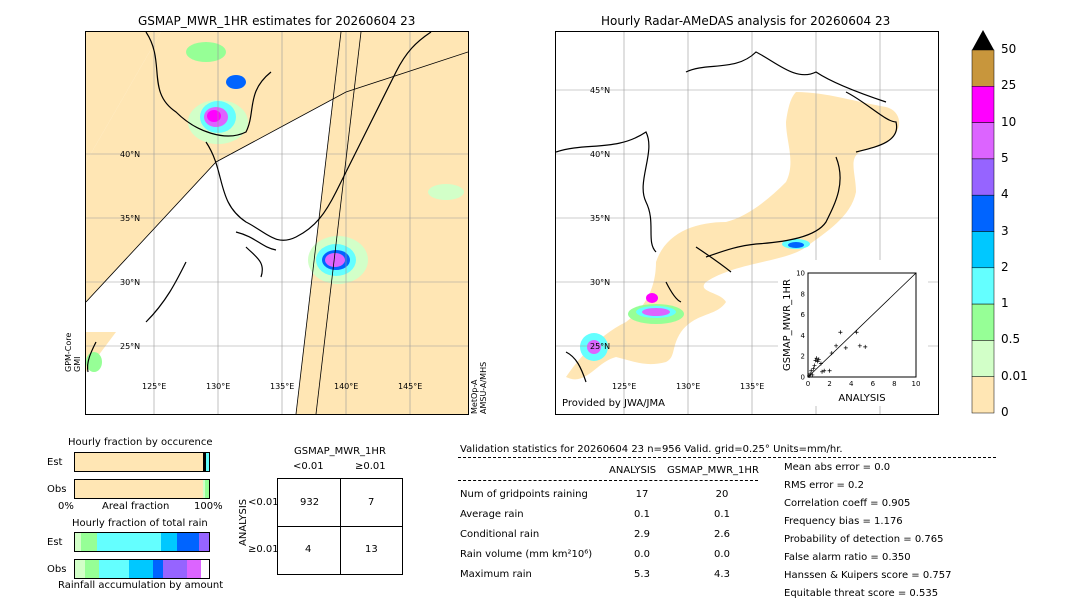 The width and height of the screenshot is (1080, 612). What do you see at coordinates (218, 386) in the screenshot?
I see `lon-label: 130°E` at bounding box center [218, 386].